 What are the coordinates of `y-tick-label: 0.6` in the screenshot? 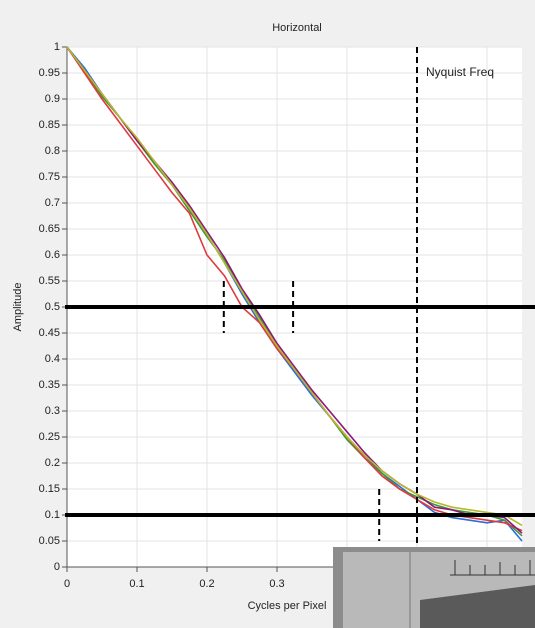 It's located at (52, 255).